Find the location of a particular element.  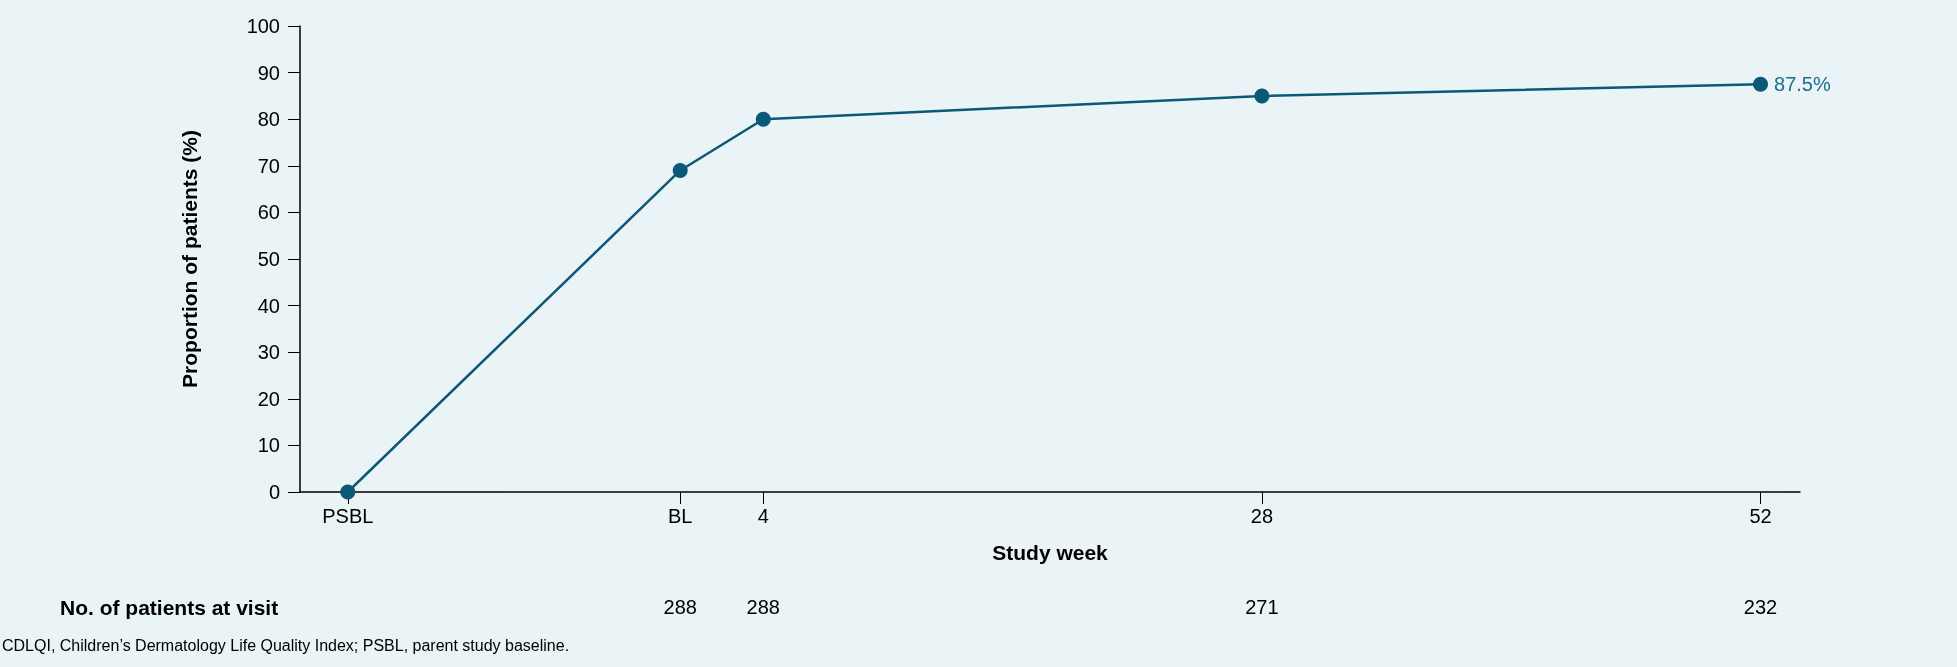

data-label: 87.5% is located at coordinates (1802, 84).